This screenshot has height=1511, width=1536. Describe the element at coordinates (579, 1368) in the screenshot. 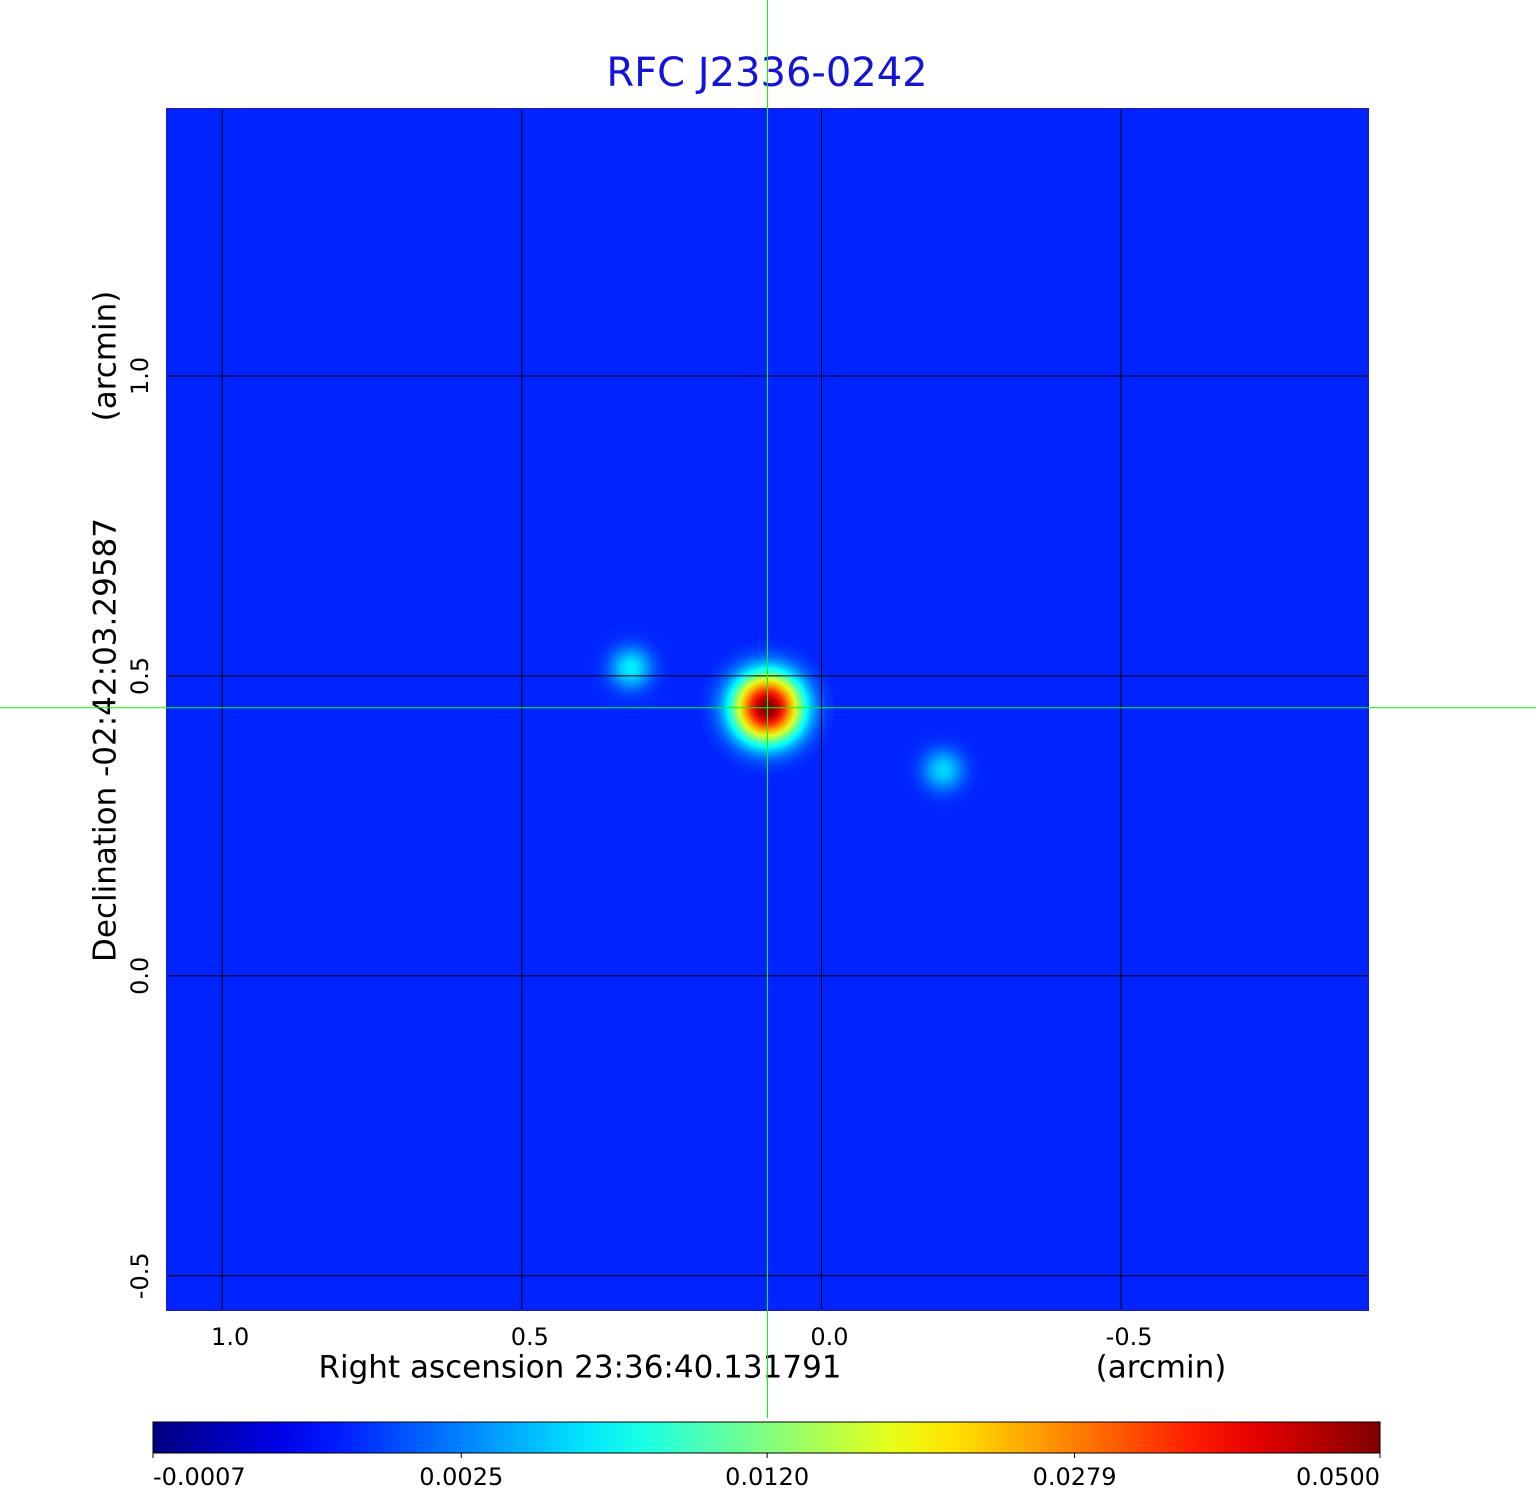

I see `x-axis-label: Right ascension 23:36:40.131791` at that location.